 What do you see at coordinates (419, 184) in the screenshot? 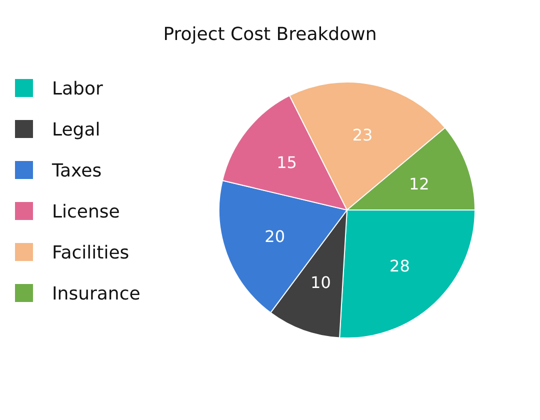
I see `data-label: 12` at bounding box center [419, 184].